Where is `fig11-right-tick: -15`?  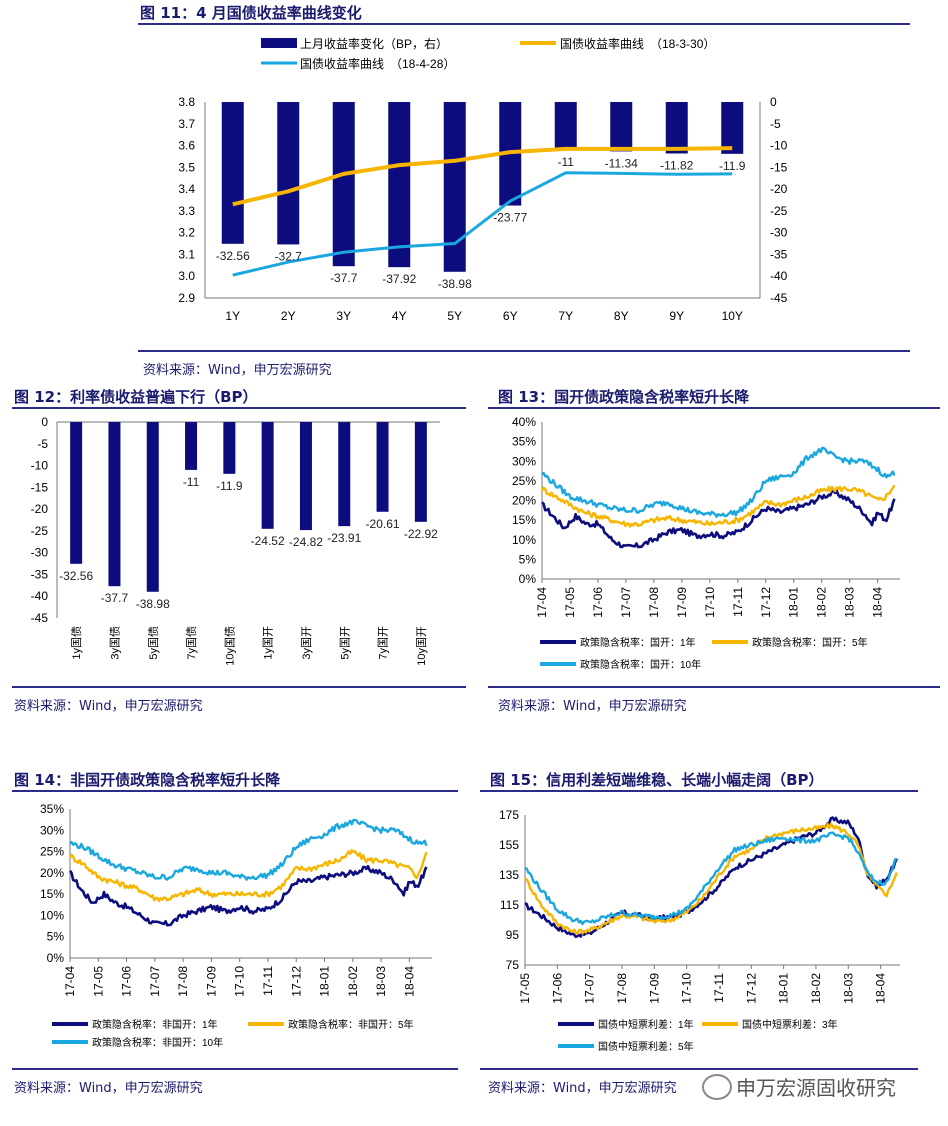
fig11-right-tick: -15 is located at coordinates (779, 167).